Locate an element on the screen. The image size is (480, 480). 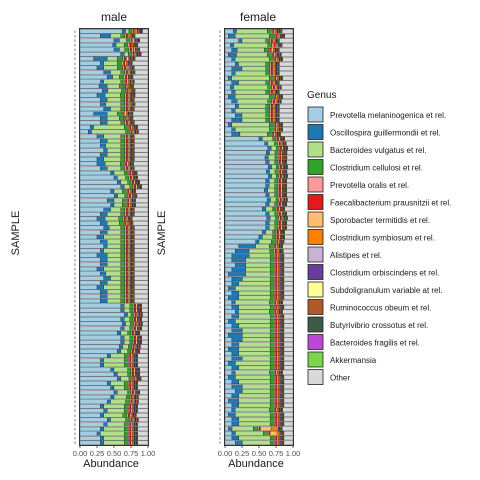
sample-label-male-4: 0 is located at coordinates (75, 50).